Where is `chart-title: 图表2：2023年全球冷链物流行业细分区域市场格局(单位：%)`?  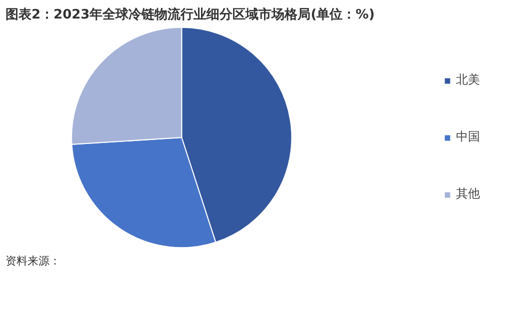
chart-title: 图表2：2023年全球冷链物流行业细分区域市场格局(单位：%) is located at coordinates (190, 14).